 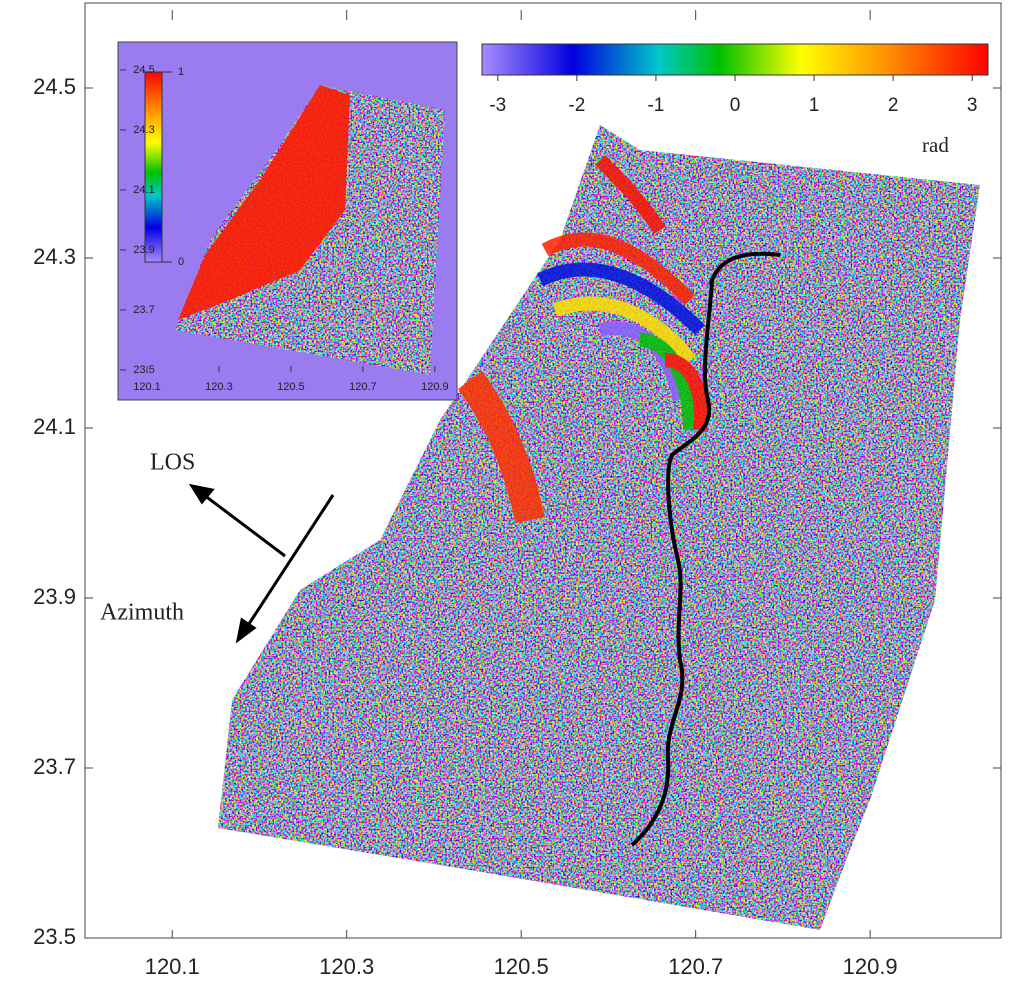 What do you see at coordinates (735, 105) in the screenshot?
I see `colorbar-tick-label: 0` at bounding box center [735, 105].